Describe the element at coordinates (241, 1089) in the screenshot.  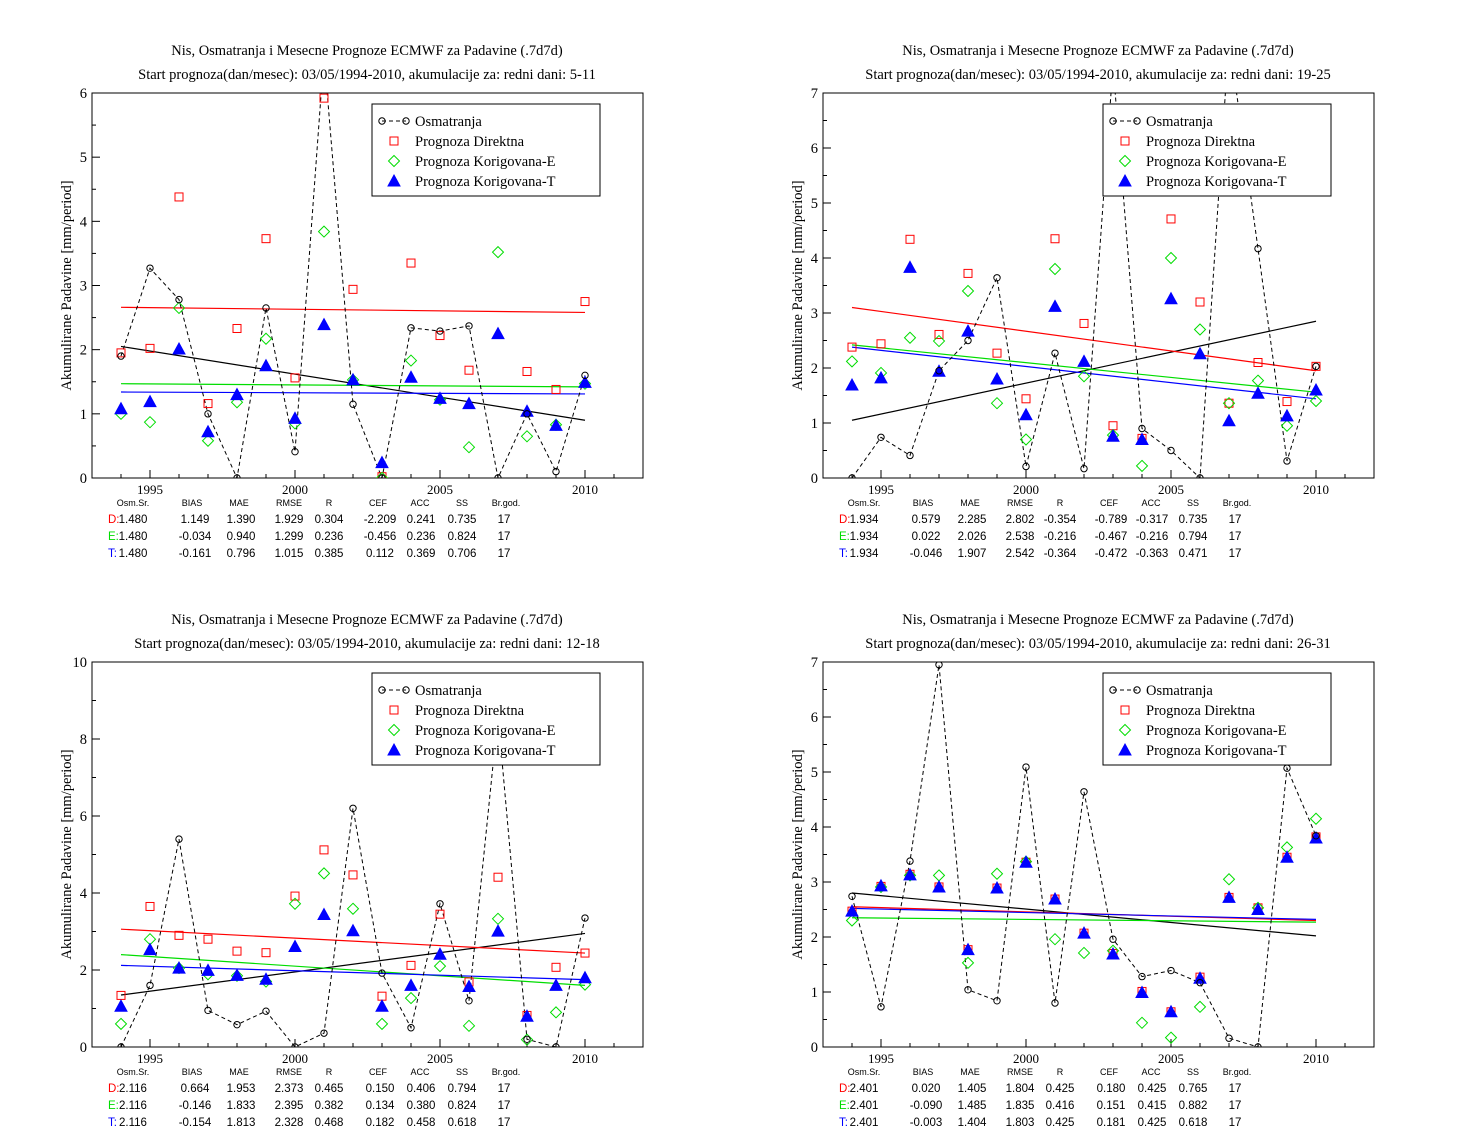
I see `stats-cell: 1.953` at that location.